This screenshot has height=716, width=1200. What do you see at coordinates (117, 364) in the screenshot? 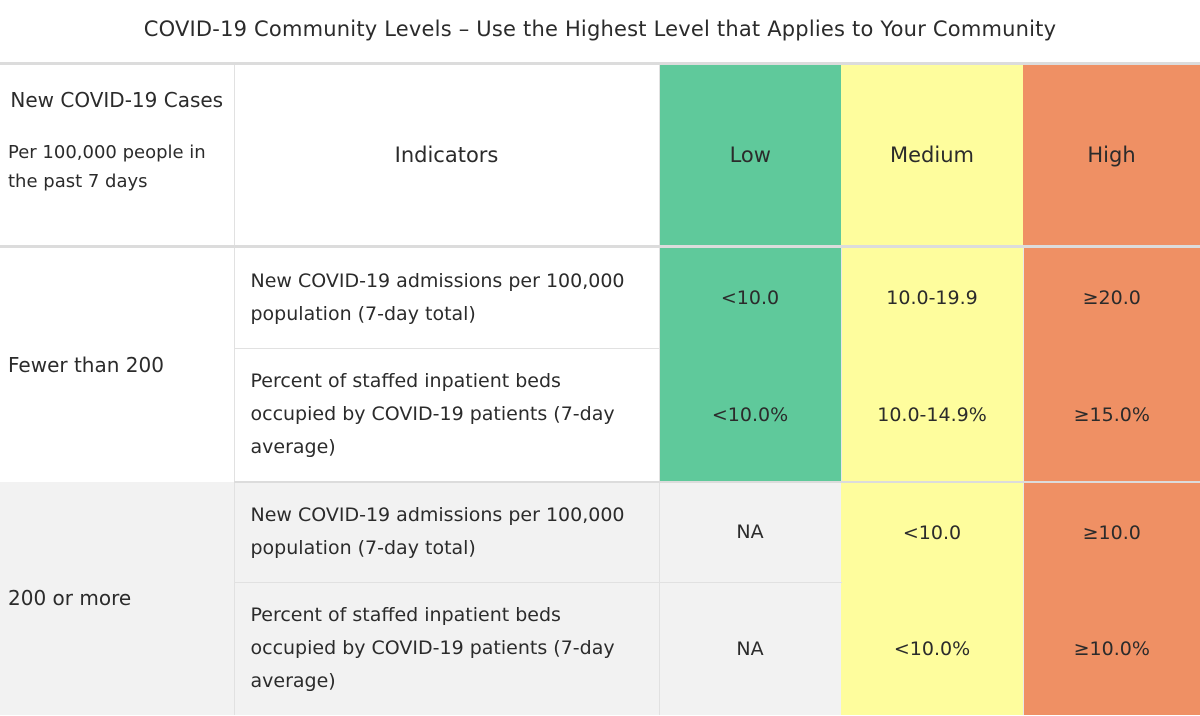
I see `group-label-fewer-than-200: Fewer than 200` at bounding box center [117, 364].